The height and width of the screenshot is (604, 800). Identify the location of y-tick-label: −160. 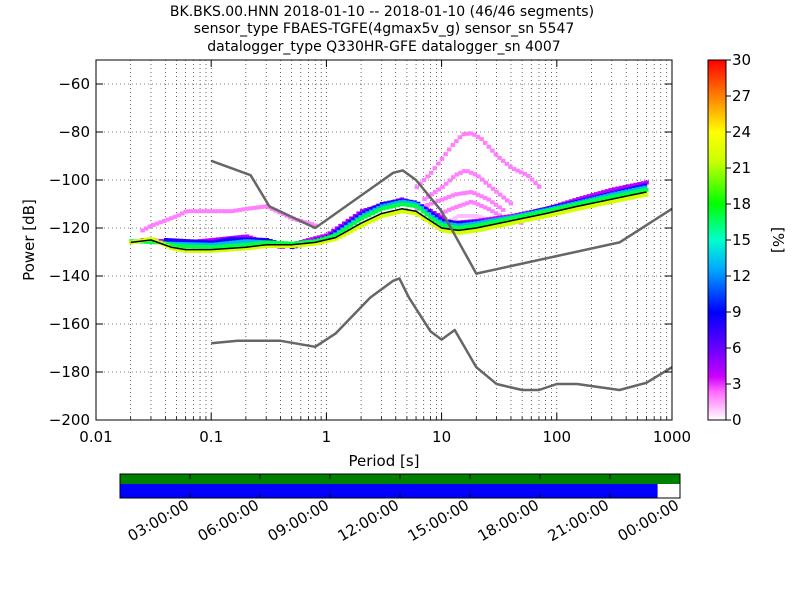
(69, 324).